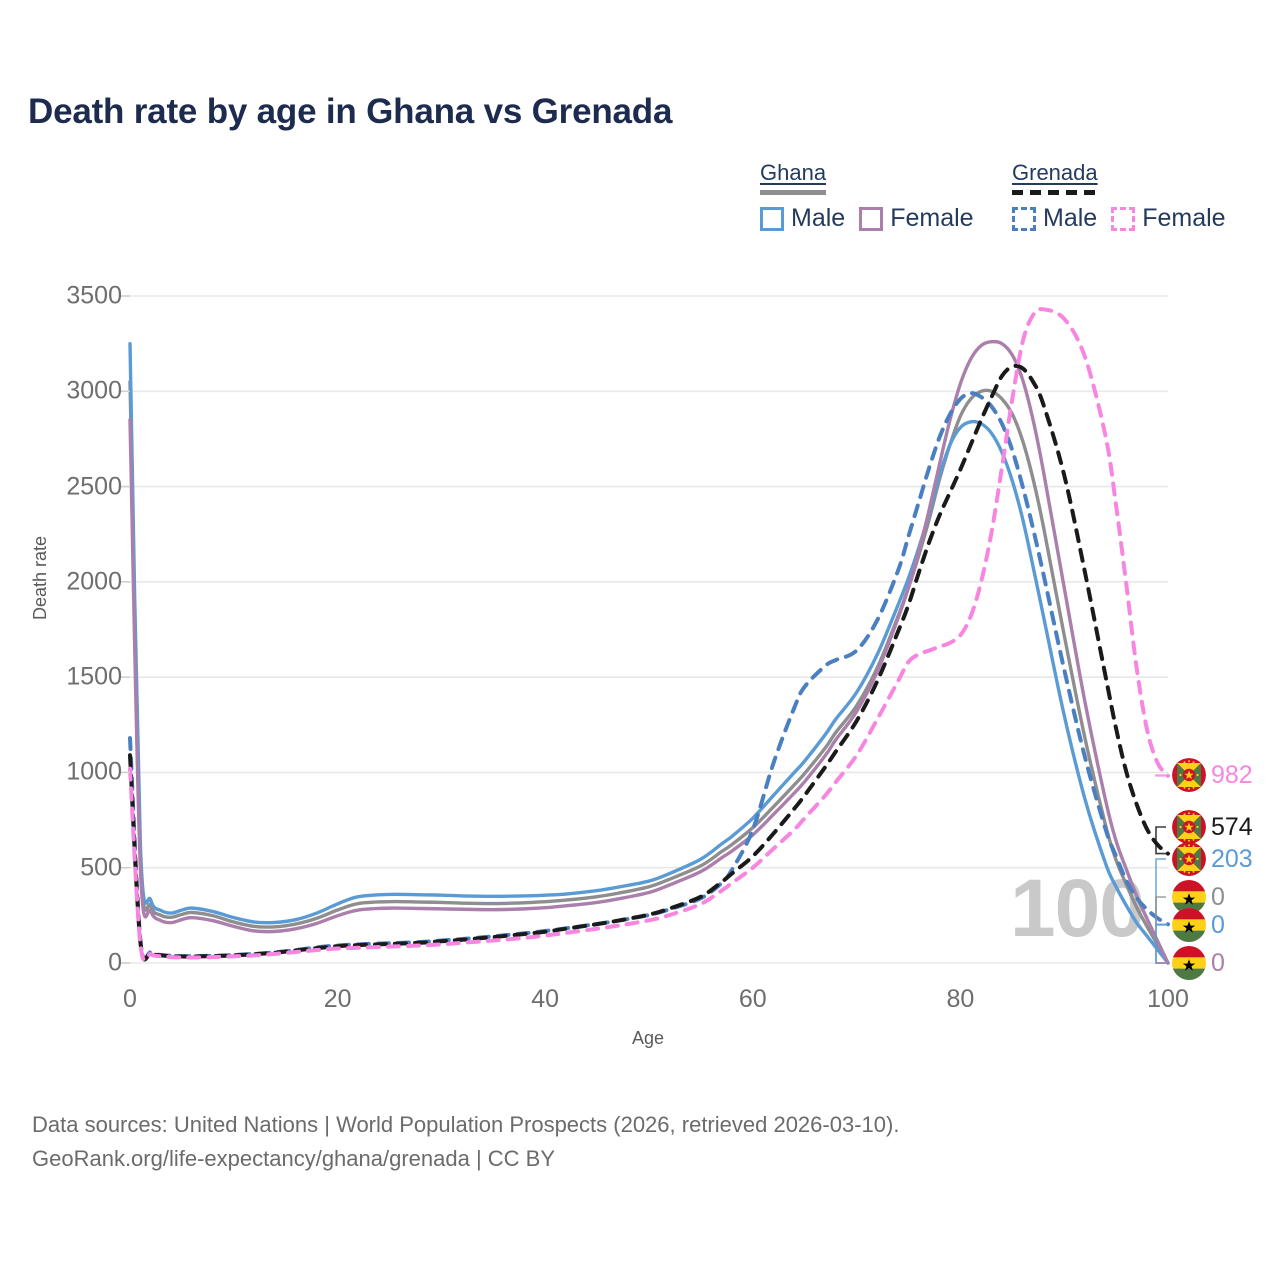 This screenshot has width=1280, height=1280. Describe the element at coordinates (337, 999) in the screenshot. I see `x-axis-tick: 20` at that location.